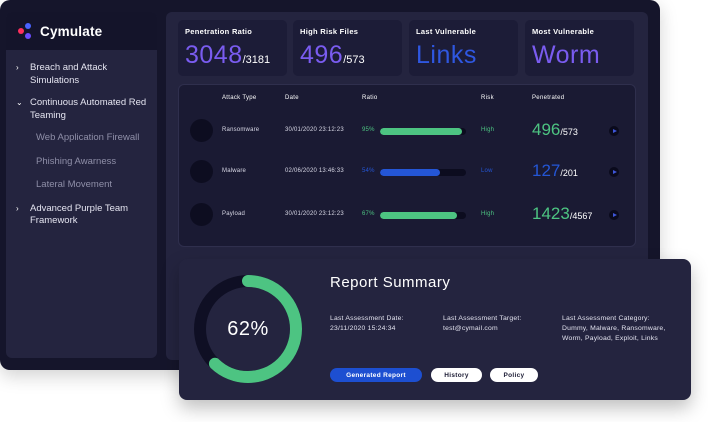 This screenshot has height=422, width=708. Describe the element at coordinates (88, 137) in the screenshot. I see `sidebar-subitem-waf: Web Application Firewall` at that location.